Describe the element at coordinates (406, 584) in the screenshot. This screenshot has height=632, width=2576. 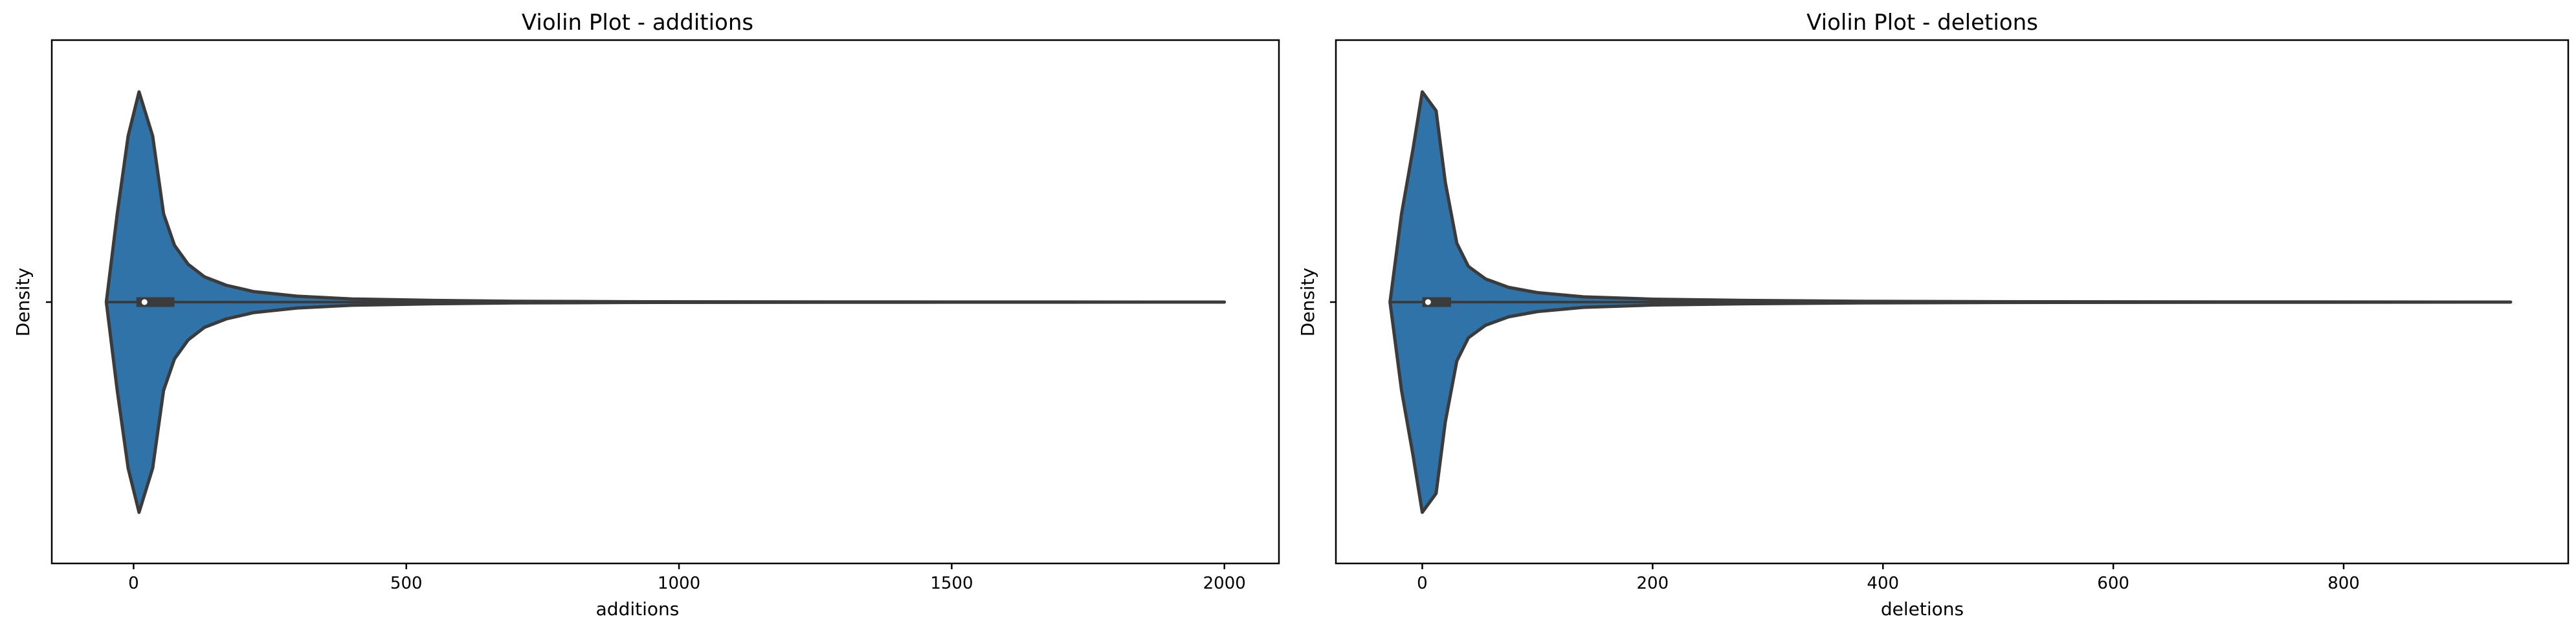
I see `x-tick-label: 500` at that location.